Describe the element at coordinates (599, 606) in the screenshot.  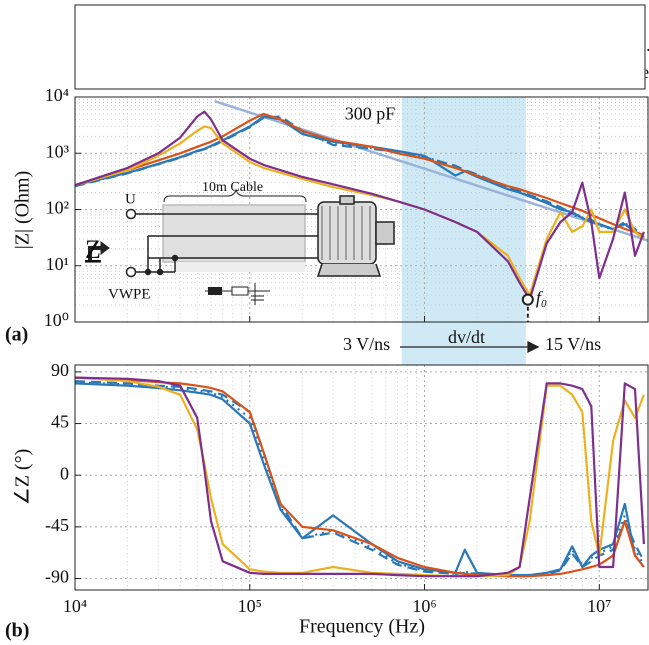
I see `x-tick-label: 10⁷` at that location.